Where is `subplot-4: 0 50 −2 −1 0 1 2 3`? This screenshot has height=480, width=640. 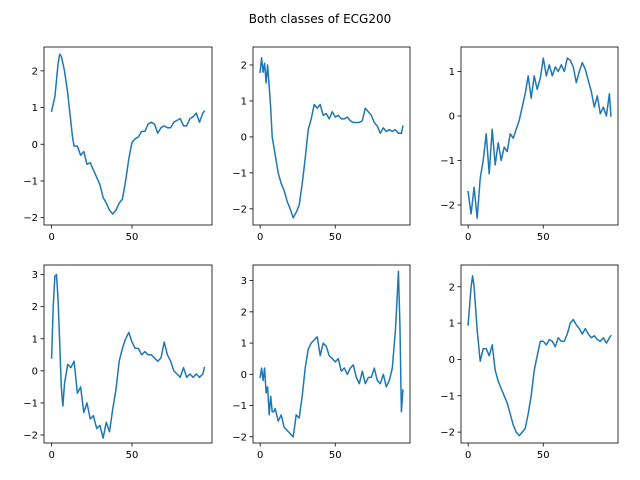
subplot-4: 0 50 −2 −1 0 1 2 3 is located at coordinates (118, 362).